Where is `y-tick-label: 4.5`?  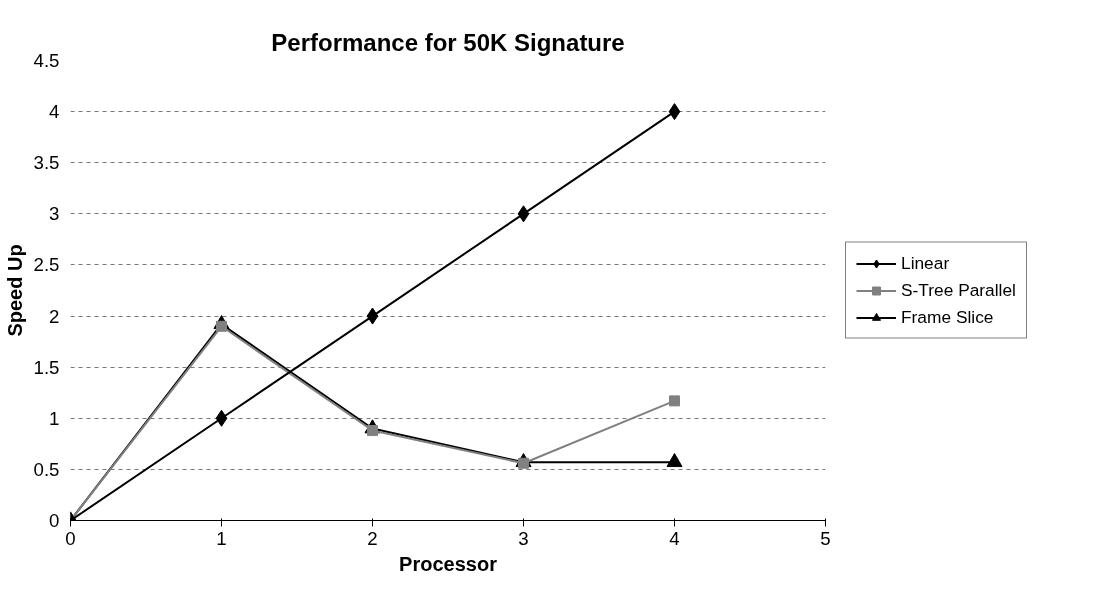
y-tick-label: 4.5 is located at coordinates (46, 60).